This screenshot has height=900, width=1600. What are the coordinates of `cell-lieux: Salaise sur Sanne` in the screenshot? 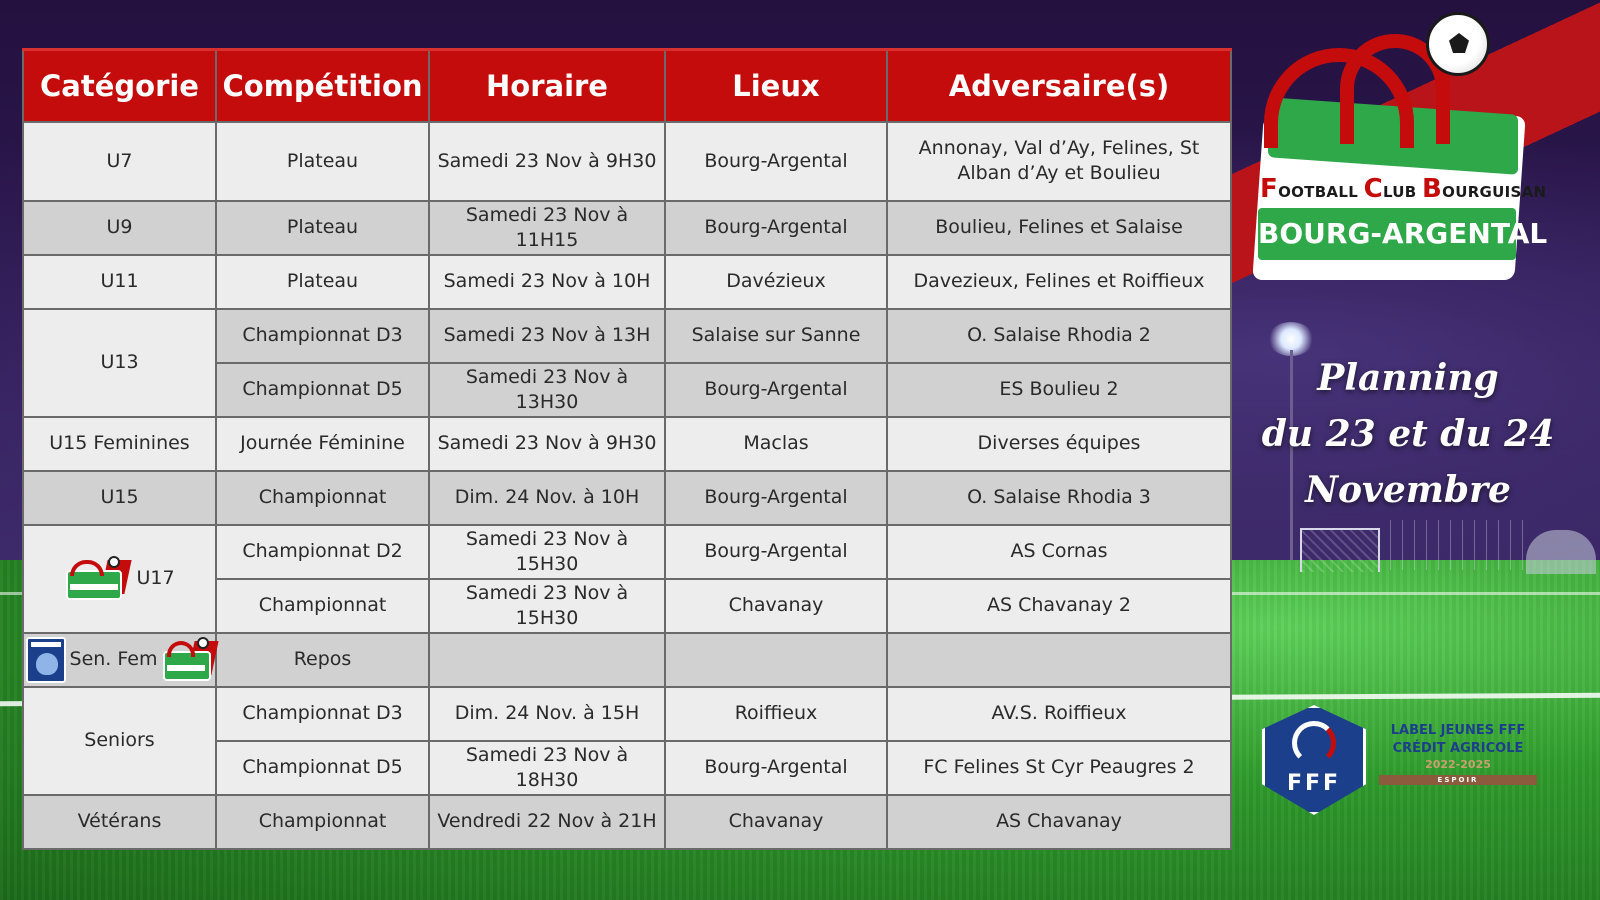 It's located at (776, 335).